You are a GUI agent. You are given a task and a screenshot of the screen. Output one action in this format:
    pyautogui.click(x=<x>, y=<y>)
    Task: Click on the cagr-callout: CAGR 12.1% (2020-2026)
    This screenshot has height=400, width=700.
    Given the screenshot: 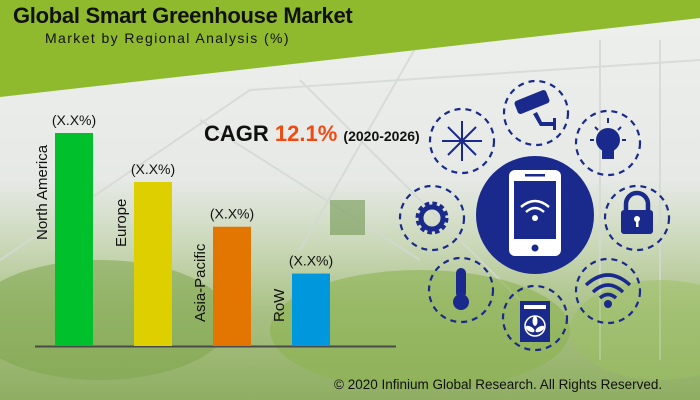 What is the action you would take?
    pyautogui.click(x=312, y=134)
    